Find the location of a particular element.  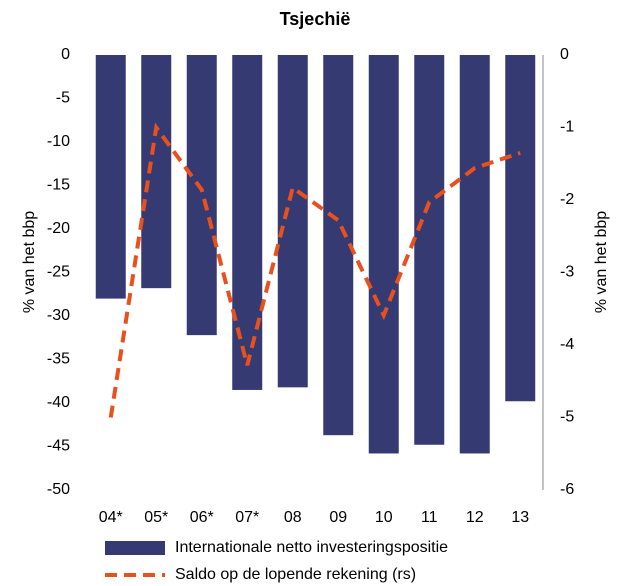

legend-label: Saldo op de lopende rekening (rs) is located at coordinates (295, 574).